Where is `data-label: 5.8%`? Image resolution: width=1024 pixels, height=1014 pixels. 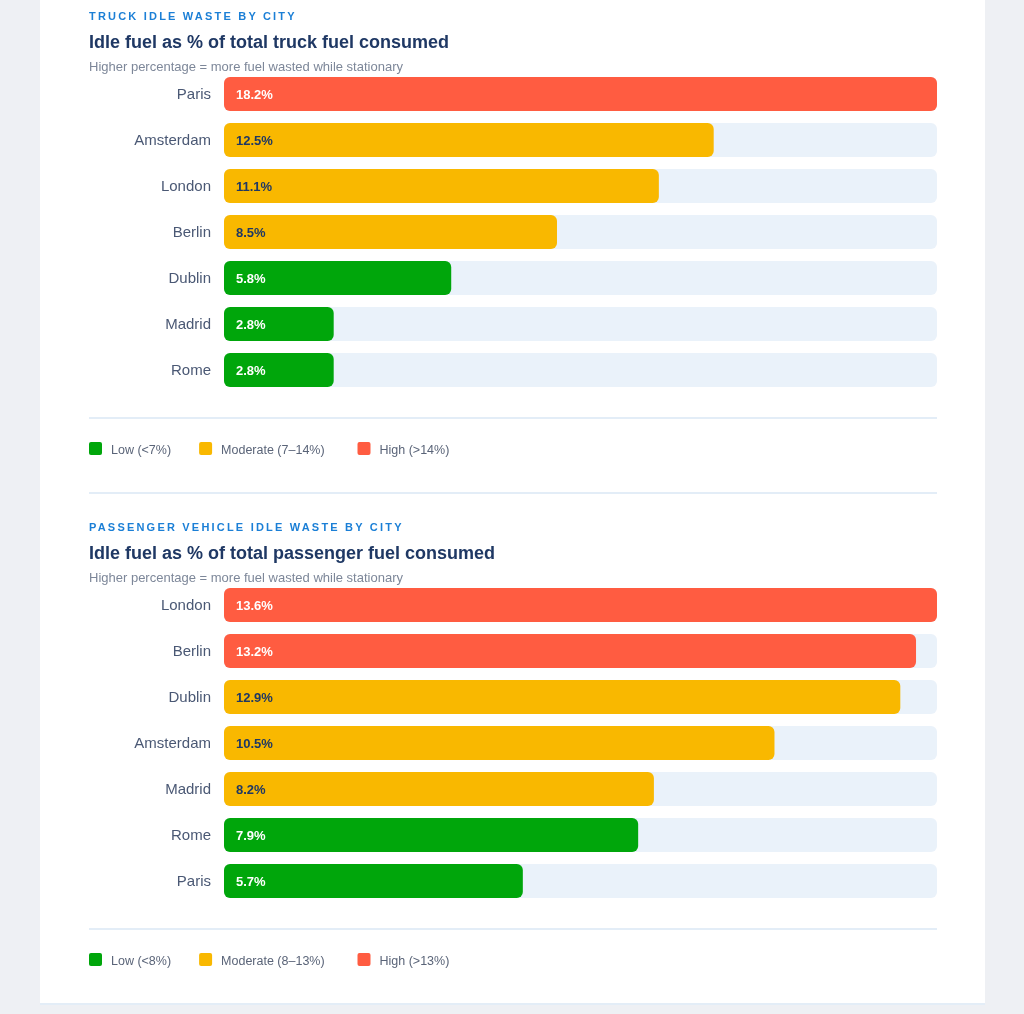 data-label: 5.8% is located at coordinates (251, 278).